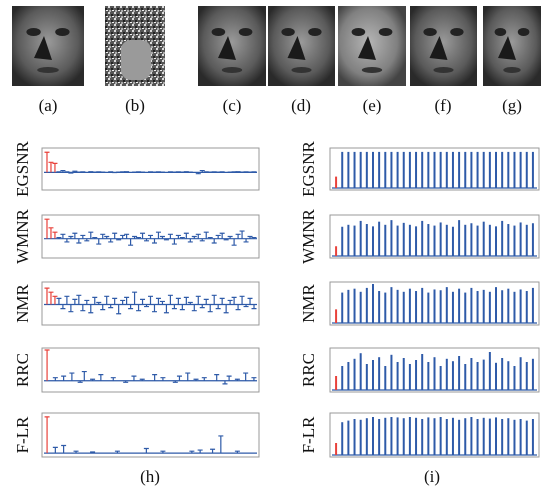 The image size is (541, 492). Describe the element at coordinates (308, 168) in the screenshot. I see `method-label: EGSNR` at that location.